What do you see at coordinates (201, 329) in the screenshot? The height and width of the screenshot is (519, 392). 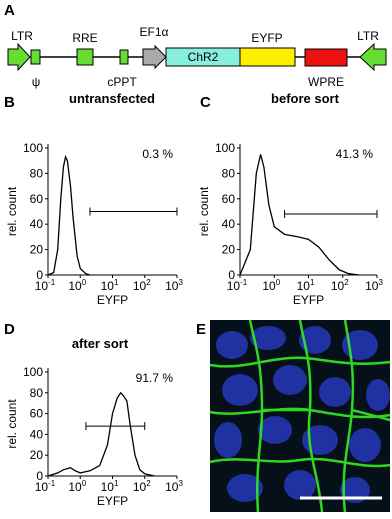 I see `panel-letter: E` at bounding box center [201, 329].